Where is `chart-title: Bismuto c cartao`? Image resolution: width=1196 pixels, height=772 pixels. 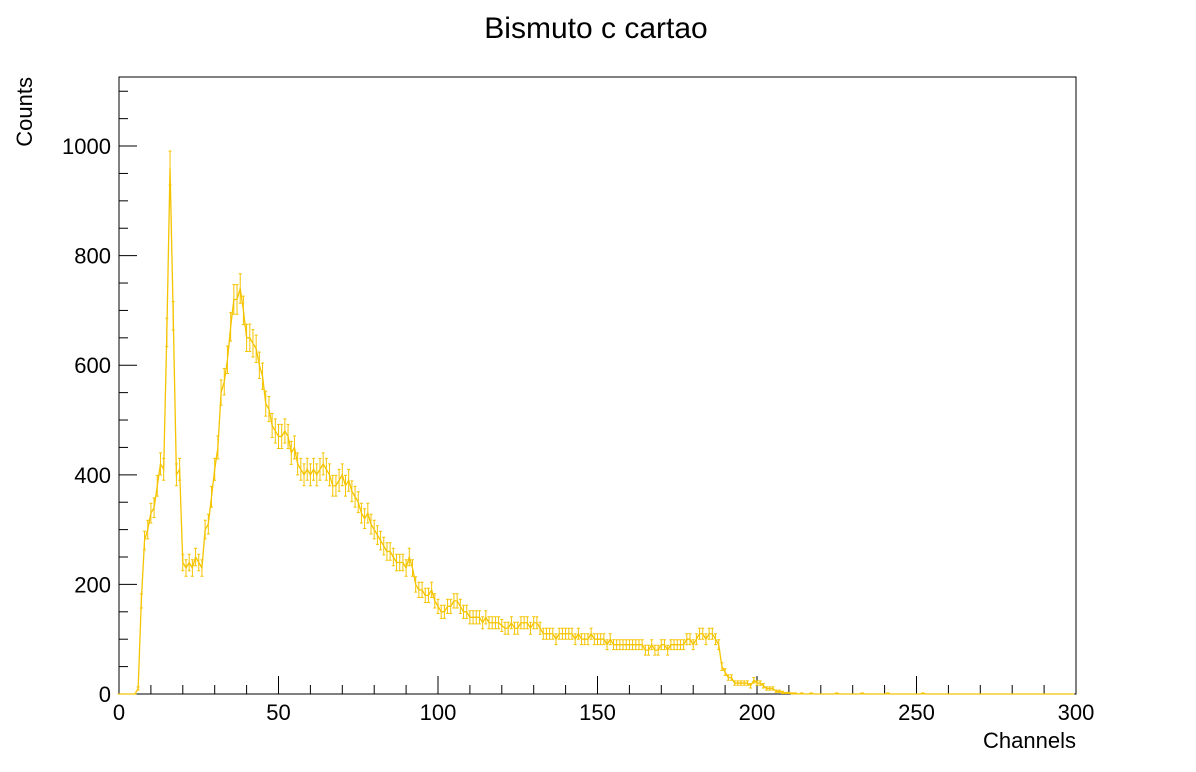 chart-title: Bismuto c cartao is located at coordinates (595, 28).